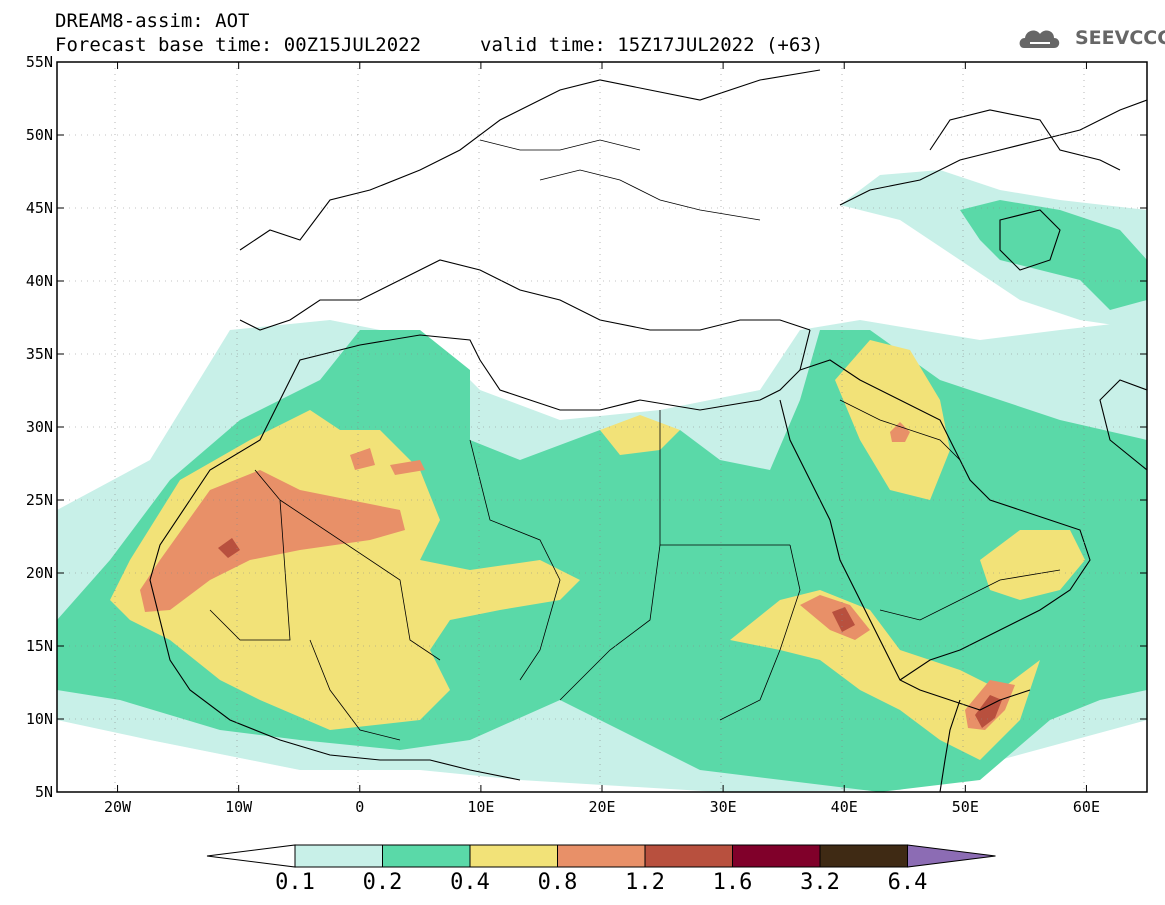 This screenshot has height=905, width=1165. Describe the element at coordinates (39, 62) in the screenshot. I see `lat-label: 55N` at that location.